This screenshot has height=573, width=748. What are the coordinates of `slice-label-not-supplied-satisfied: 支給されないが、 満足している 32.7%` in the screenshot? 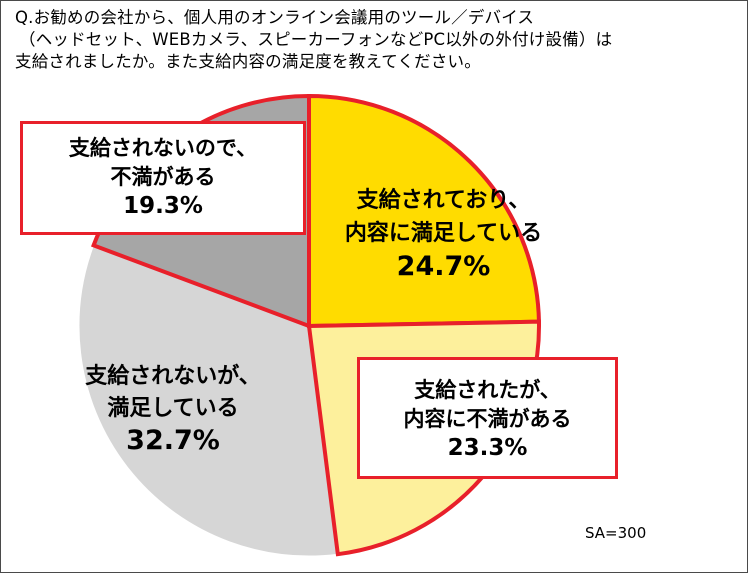 It's located at (173, 409).